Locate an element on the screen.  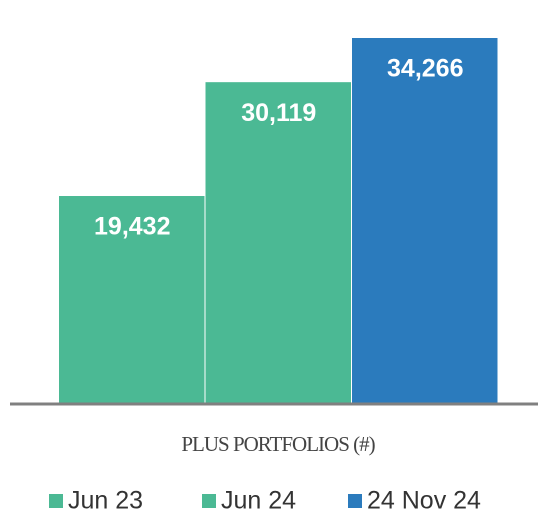
x-axis-label: PLUS PORTFOLIOS (#) is located at coordinates (278, 444).